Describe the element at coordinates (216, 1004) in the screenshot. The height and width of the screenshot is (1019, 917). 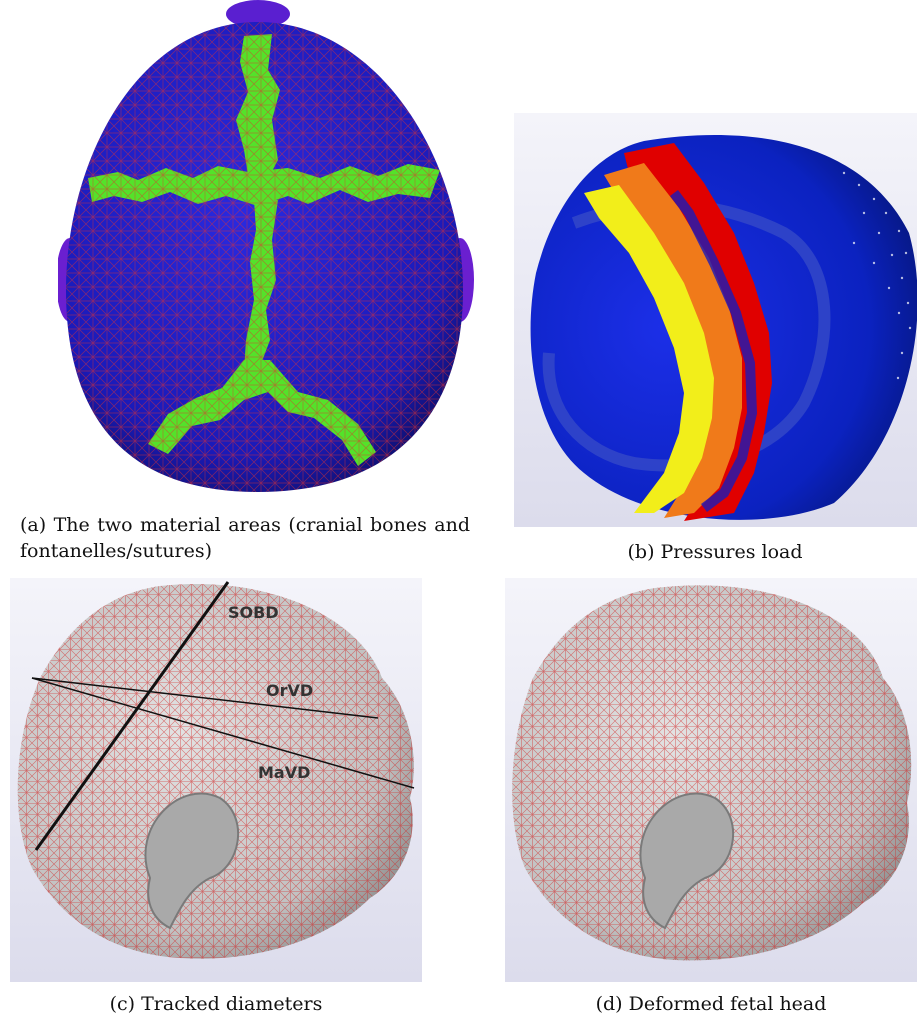
I see `caption-c: (c) Tracked diameters` at that location.